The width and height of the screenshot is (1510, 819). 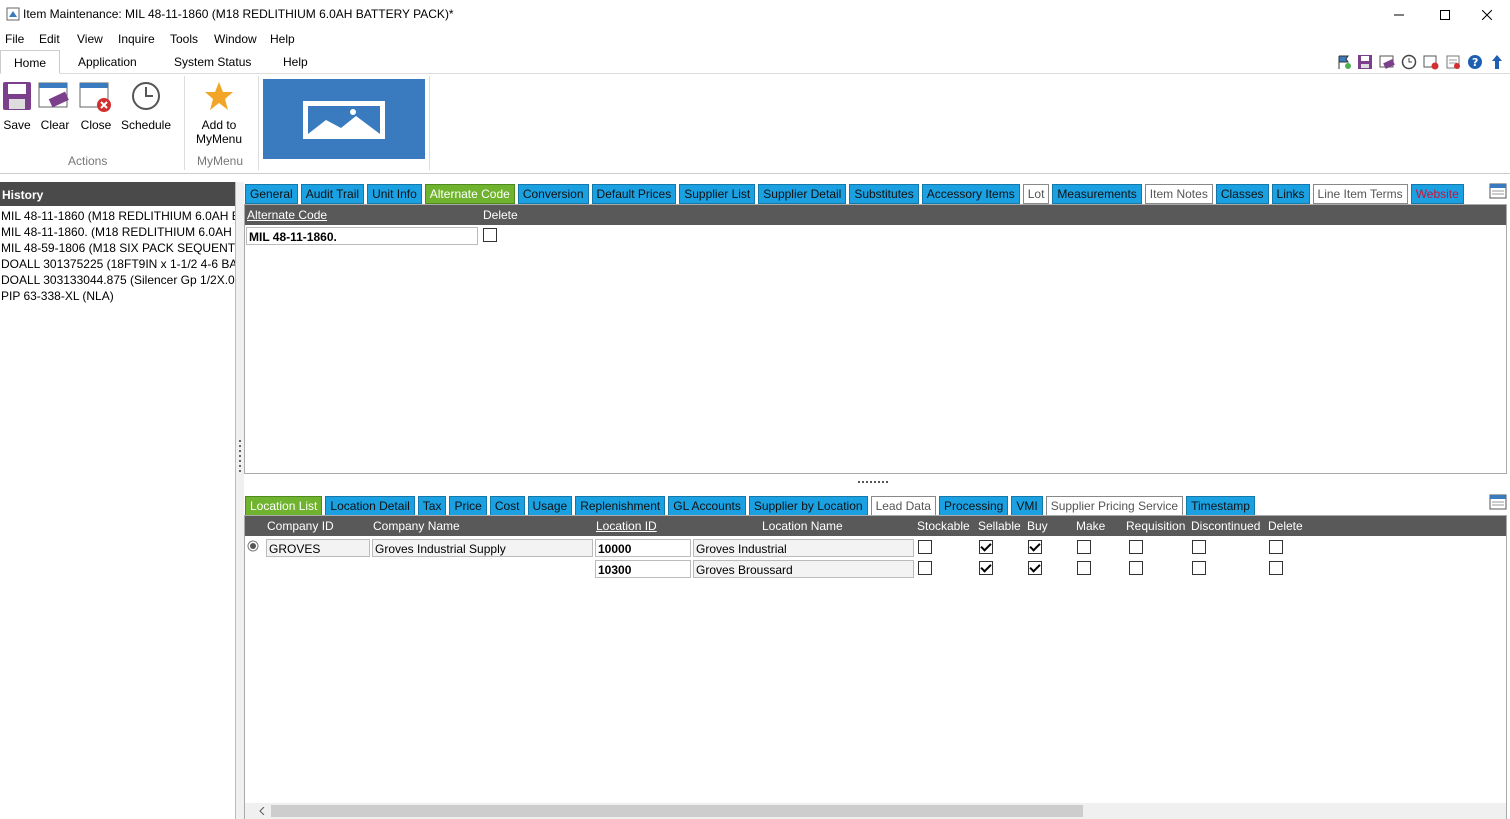 What do you see at coordinates (118, 232) in the screenshot?
I see `history-item: MIL 48-11-1860. (M18 REDLITHIUM 6.0AH BA` at bounding box center [118, 232].